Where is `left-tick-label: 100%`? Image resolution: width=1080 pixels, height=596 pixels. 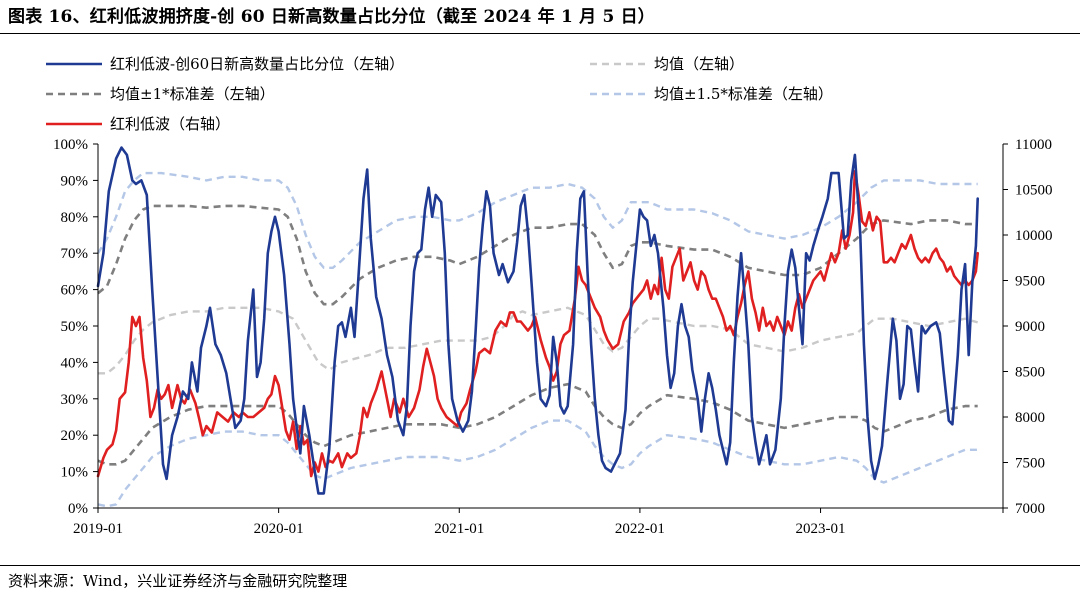
left-tick-label: 100% is located at coordinates (70, 145).